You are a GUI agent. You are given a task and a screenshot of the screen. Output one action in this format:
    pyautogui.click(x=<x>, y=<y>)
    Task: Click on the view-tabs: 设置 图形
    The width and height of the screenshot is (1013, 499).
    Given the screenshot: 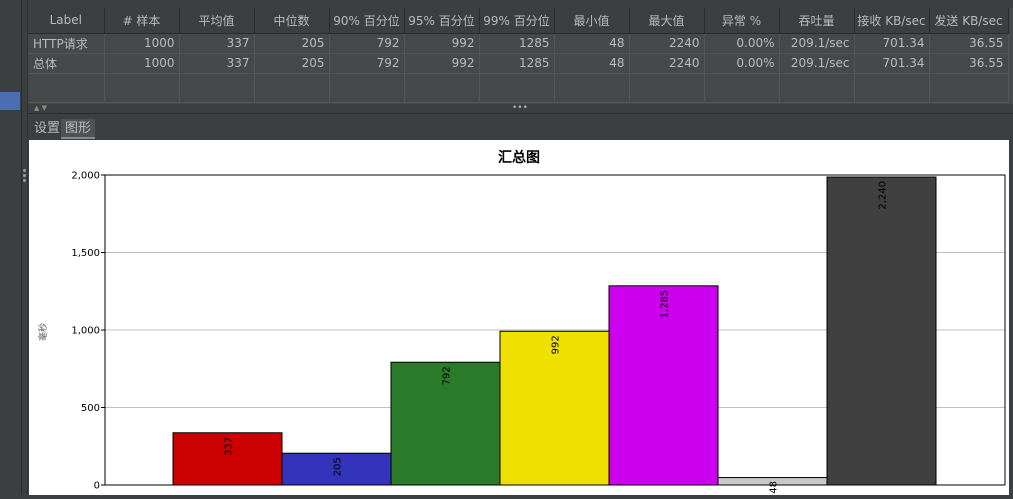 What is the action you would take?
    pyautogui.click(x=520, y=128)
    